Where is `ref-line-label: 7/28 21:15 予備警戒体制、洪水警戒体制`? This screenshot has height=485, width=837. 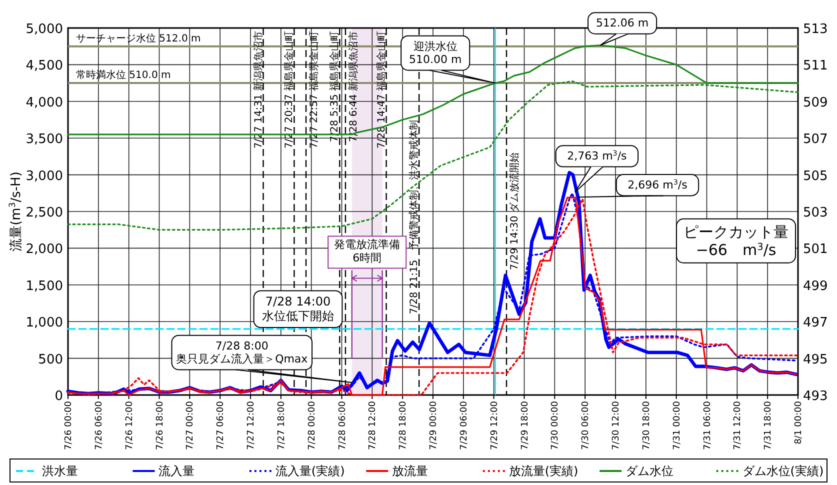
ref-line-label: 7/28 21:15 予備警戒体制、洪水警戒体制 is located at coordinates (414, 217).